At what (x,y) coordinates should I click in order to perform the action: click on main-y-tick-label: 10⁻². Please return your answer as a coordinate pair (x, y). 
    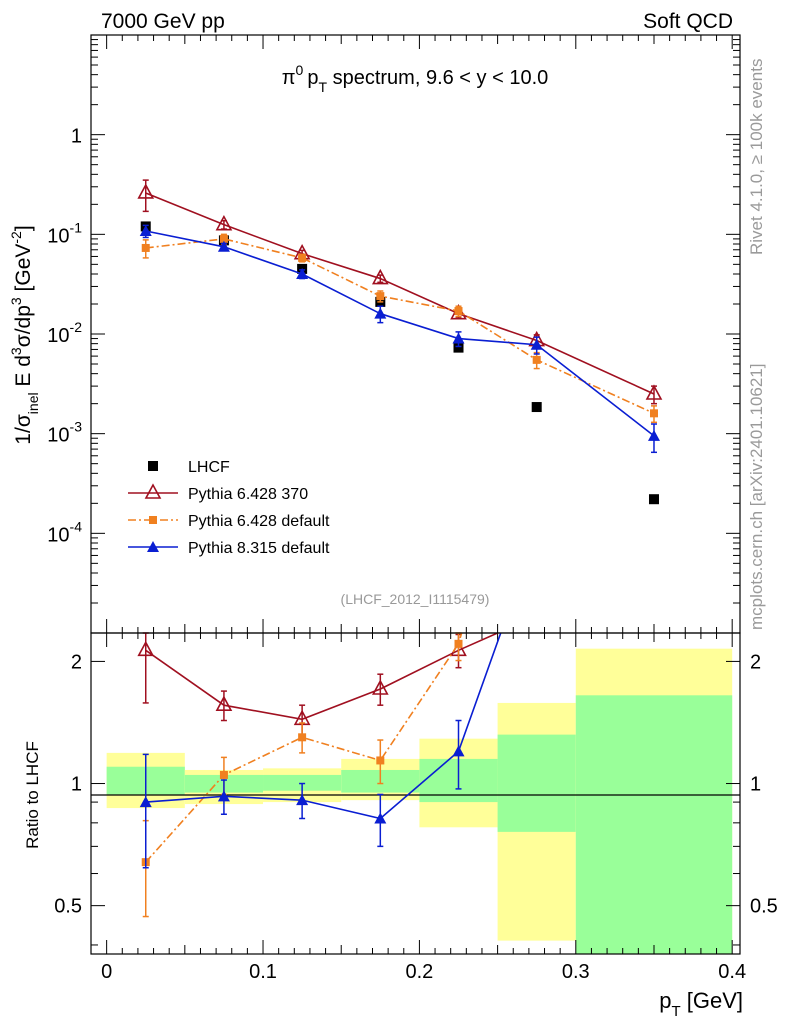
    Looking at the image, I should click on (64, 333).